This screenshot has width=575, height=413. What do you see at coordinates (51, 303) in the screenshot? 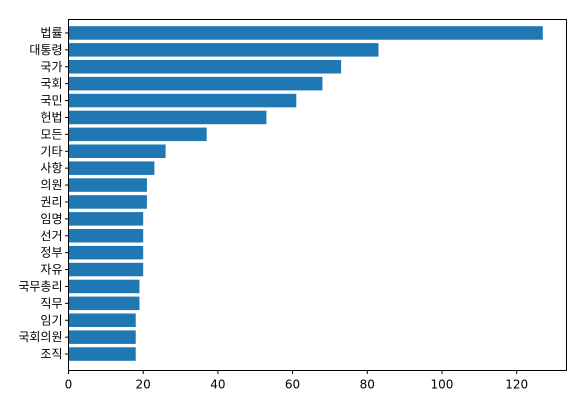
I see `y-tick-label: 직무` at bounding box center [51, 303].